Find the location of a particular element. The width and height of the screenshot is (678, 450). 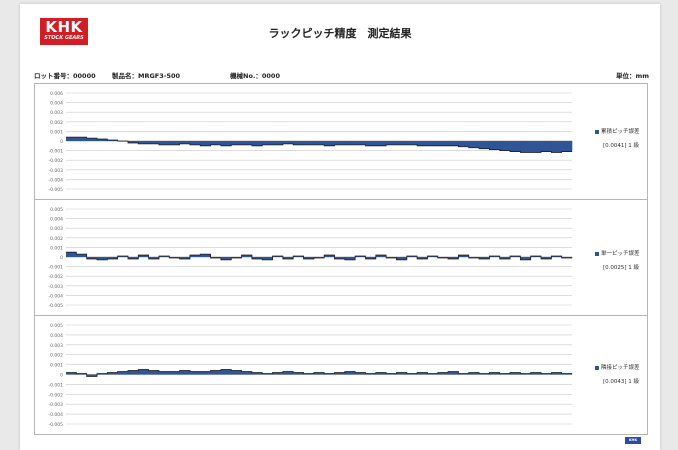

logo-main-text: KHK is located at coordinates (64, 27).